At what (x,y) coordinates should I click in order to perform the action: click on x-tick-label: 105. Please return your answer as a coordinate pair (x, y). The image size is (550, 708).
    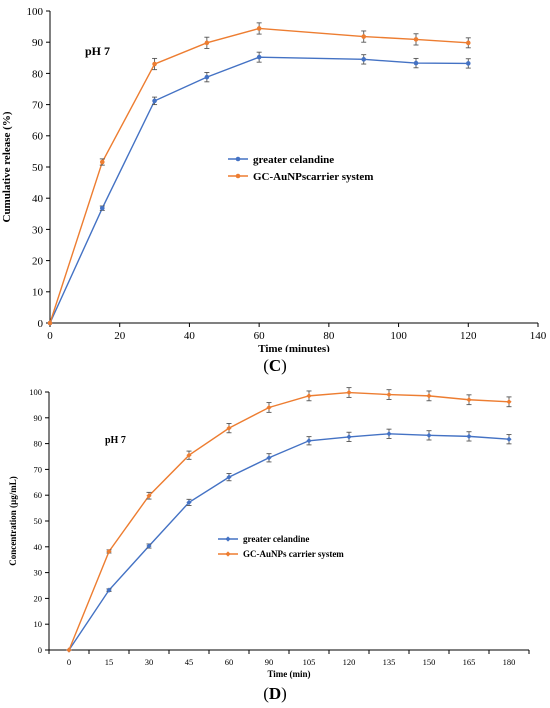
    Looking at the image, I should click on (309, 662).